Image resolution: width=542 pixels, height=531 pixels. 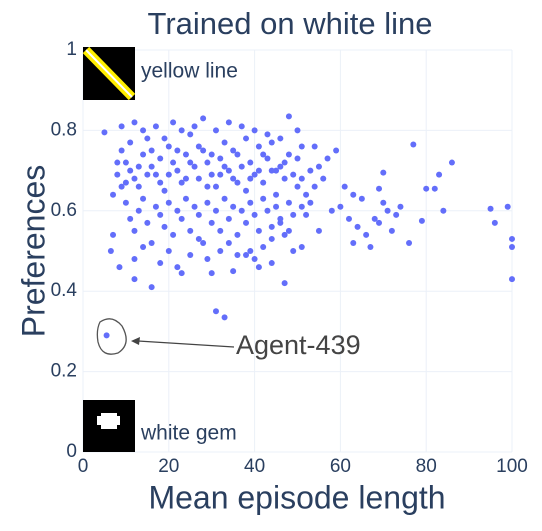 What do you see at coordinates (426, 466) in the screenshot?
I see `x-tick-label: 80` at bounding box center [426, 466].